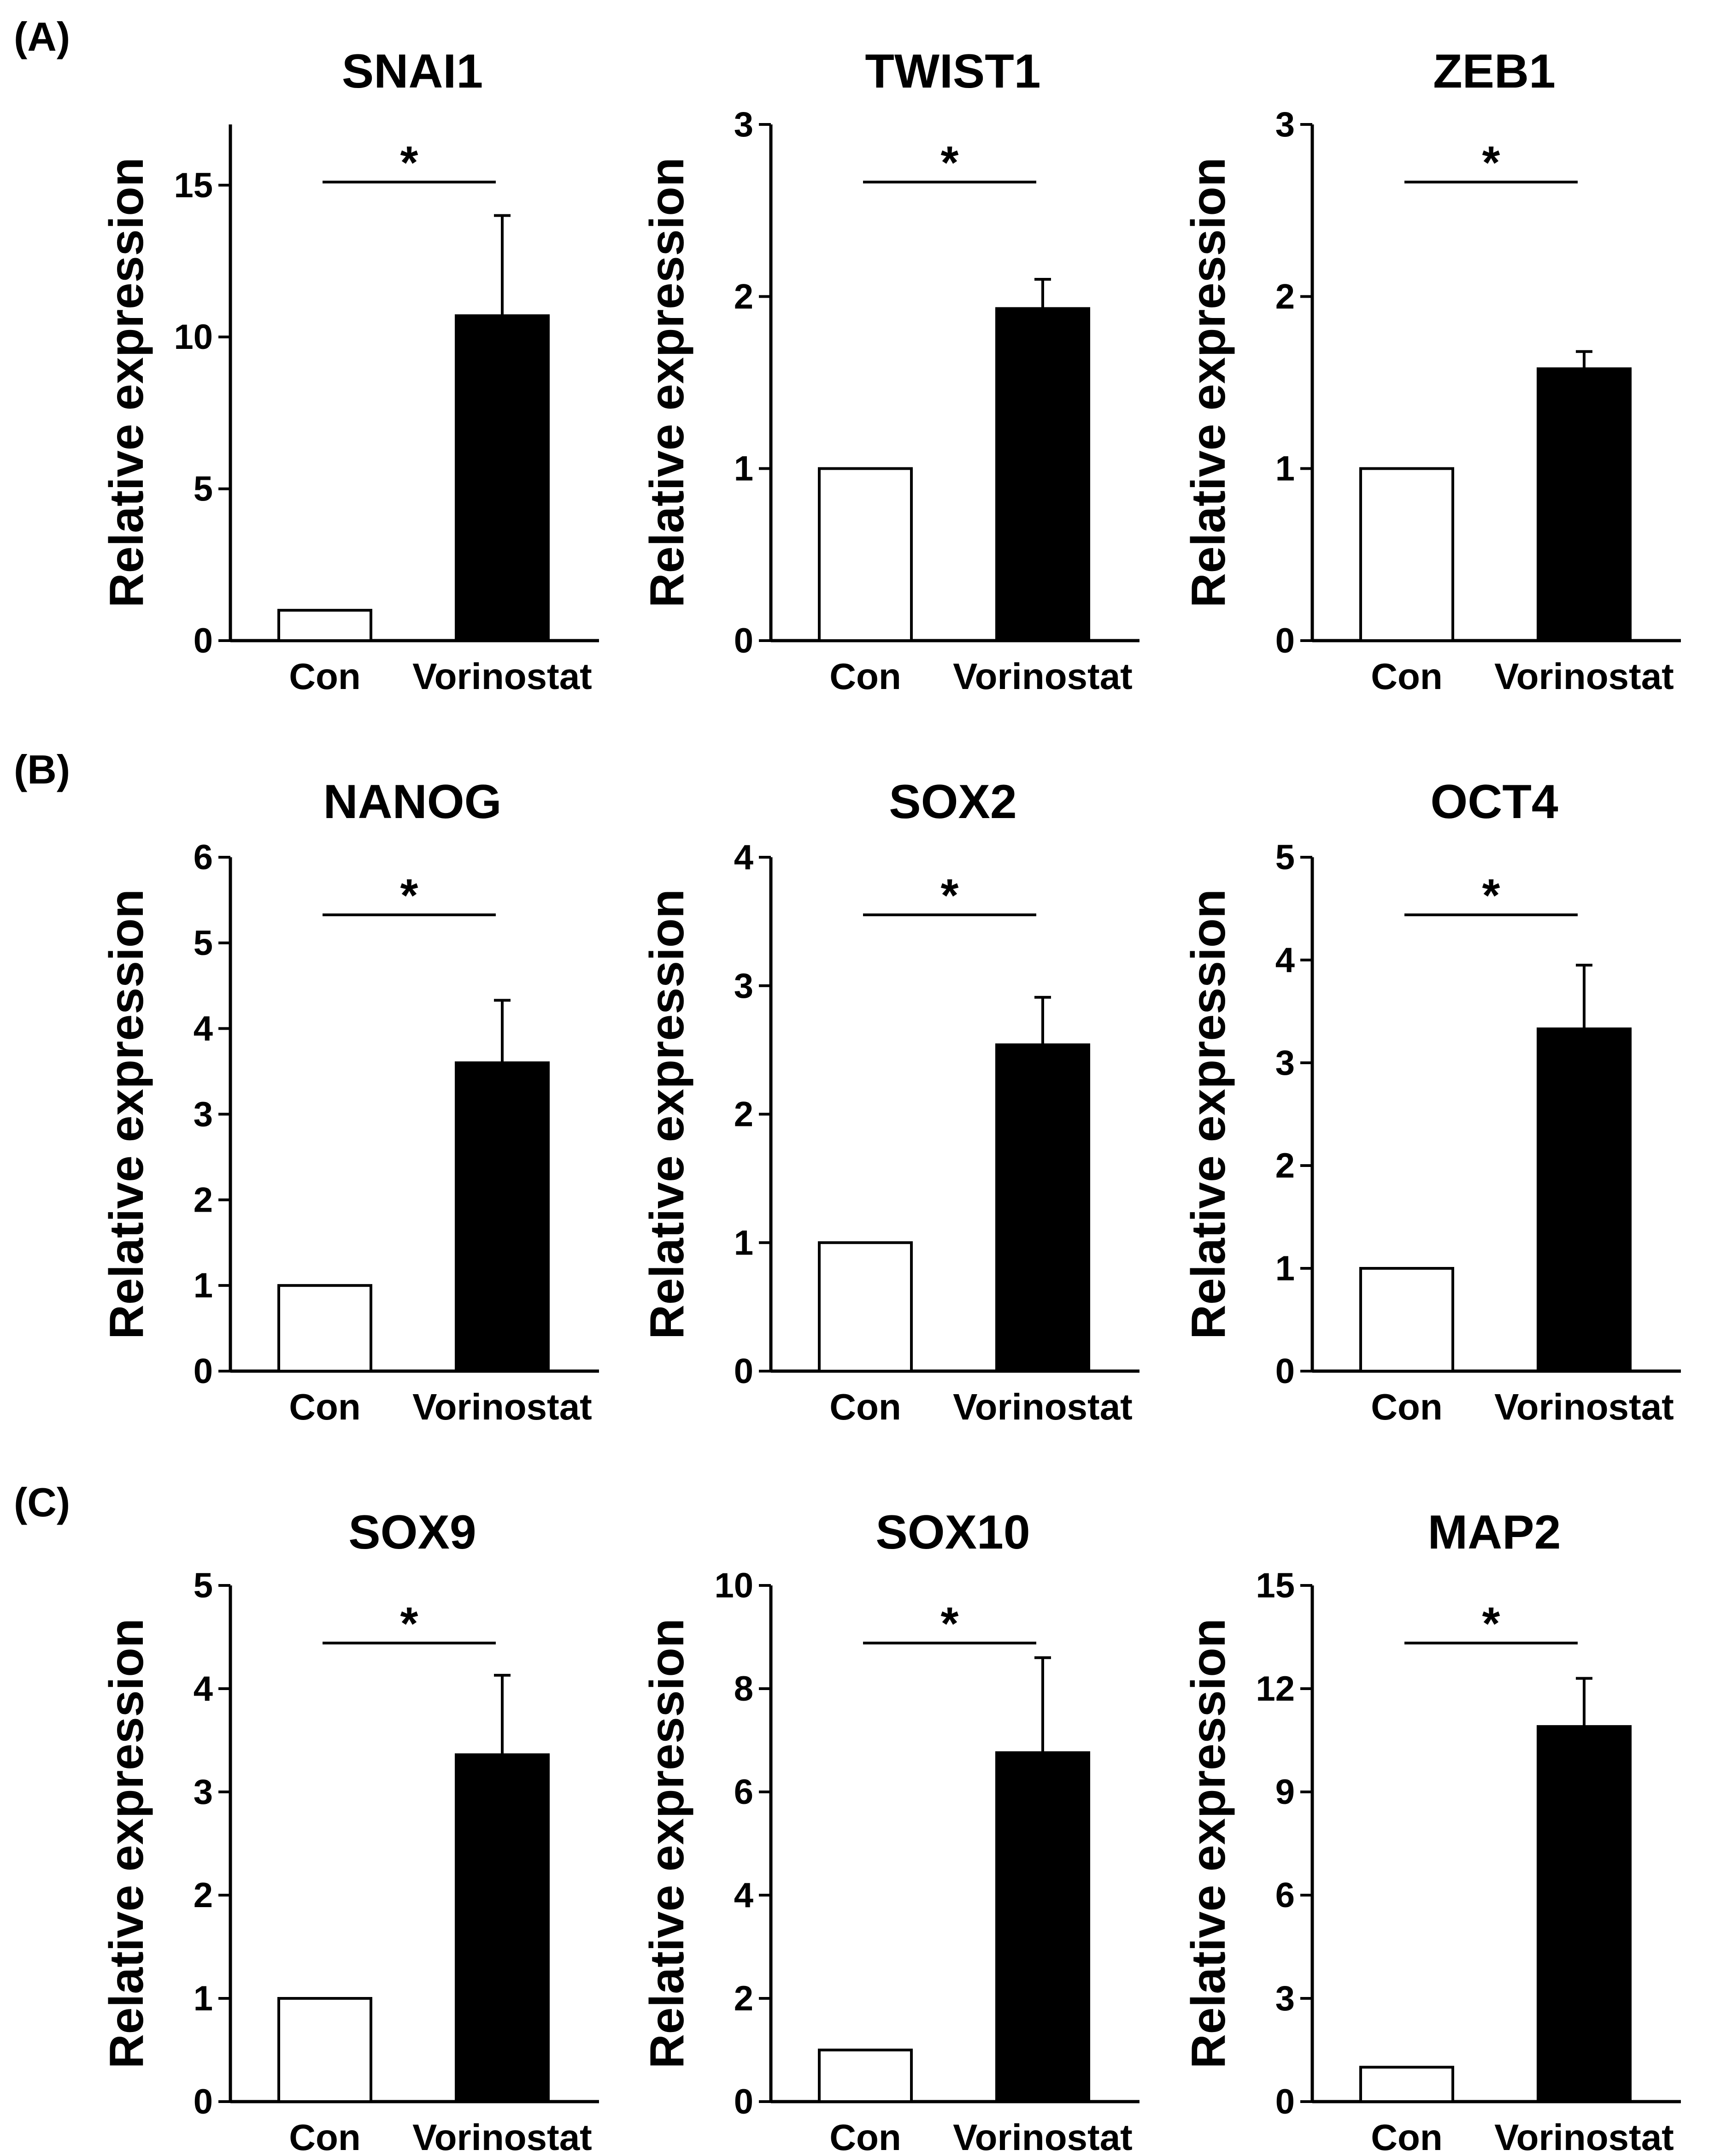 This screenshot has height=2156, width=1709. I want to click on y-tick-label: 12, so click(1275, 1688).